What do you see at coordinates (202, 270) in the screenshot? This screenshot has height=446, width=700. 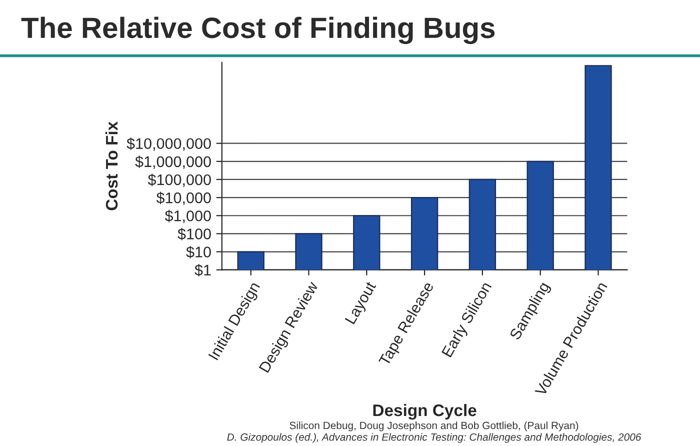 I see `y-tick-label: $1` at bounding box center [202, 270].